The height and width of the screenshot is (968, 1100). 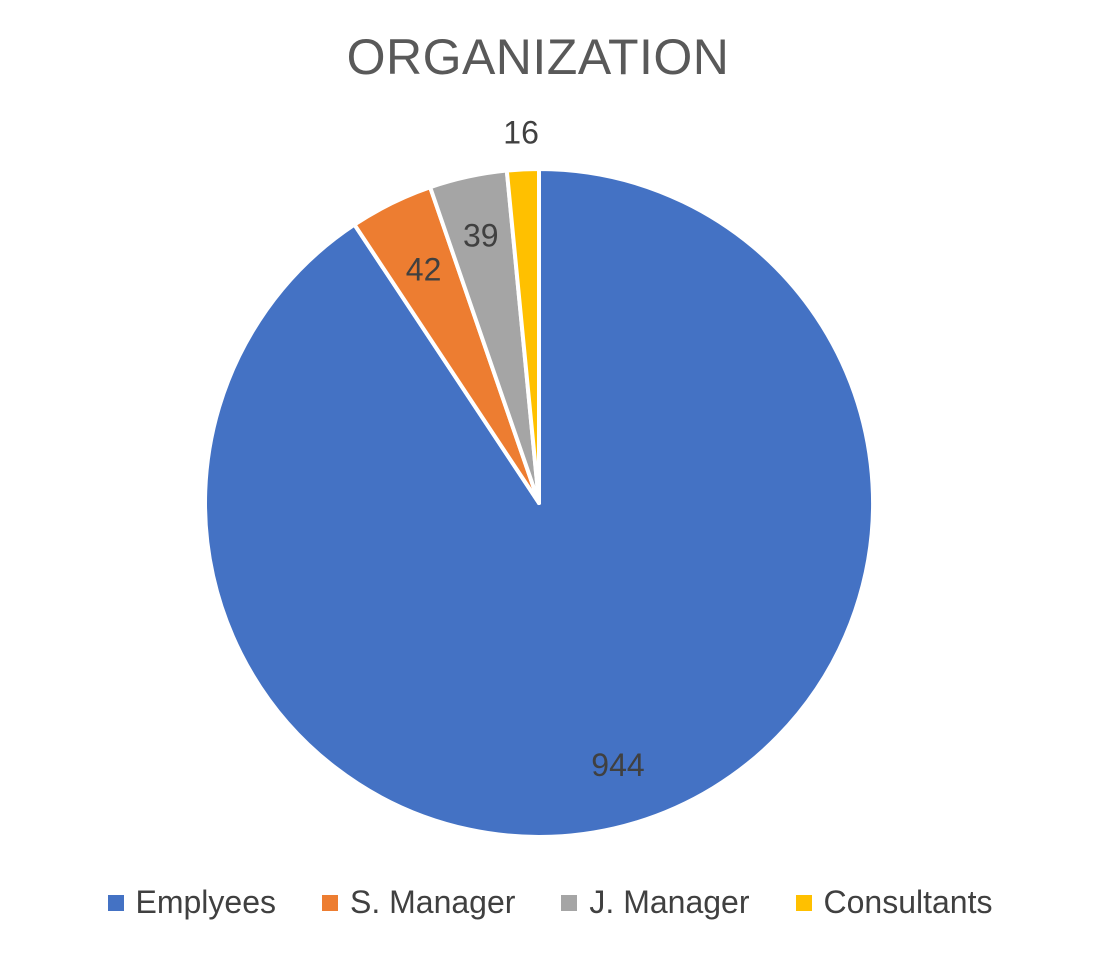 What do you see at coordinates (522, 336) in the screenshot?
I see `pie-slice-consultants` at bounding box center [522, 336].